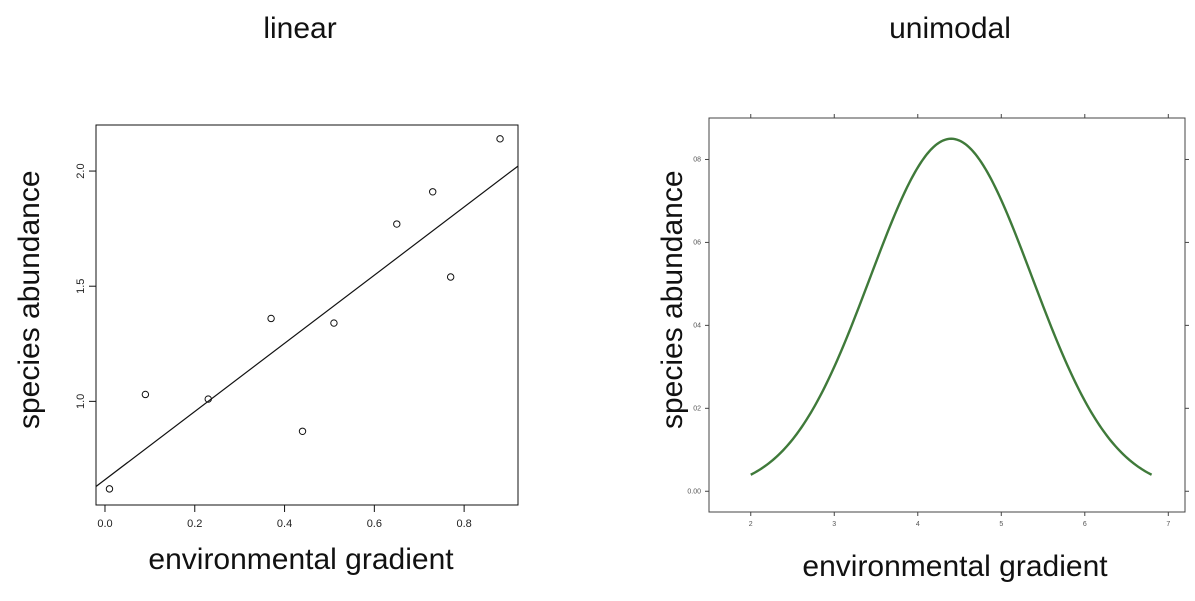 The image size is (1195, 601). I want to click on x-tick-label-unimodal: 6, so click(1085, 524).